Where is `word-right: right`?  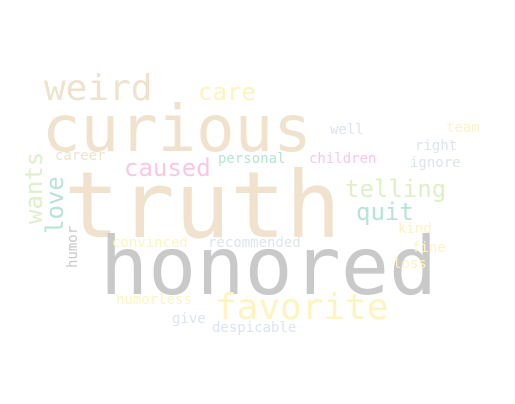
word-right: right is located at coordinates (436, 146).